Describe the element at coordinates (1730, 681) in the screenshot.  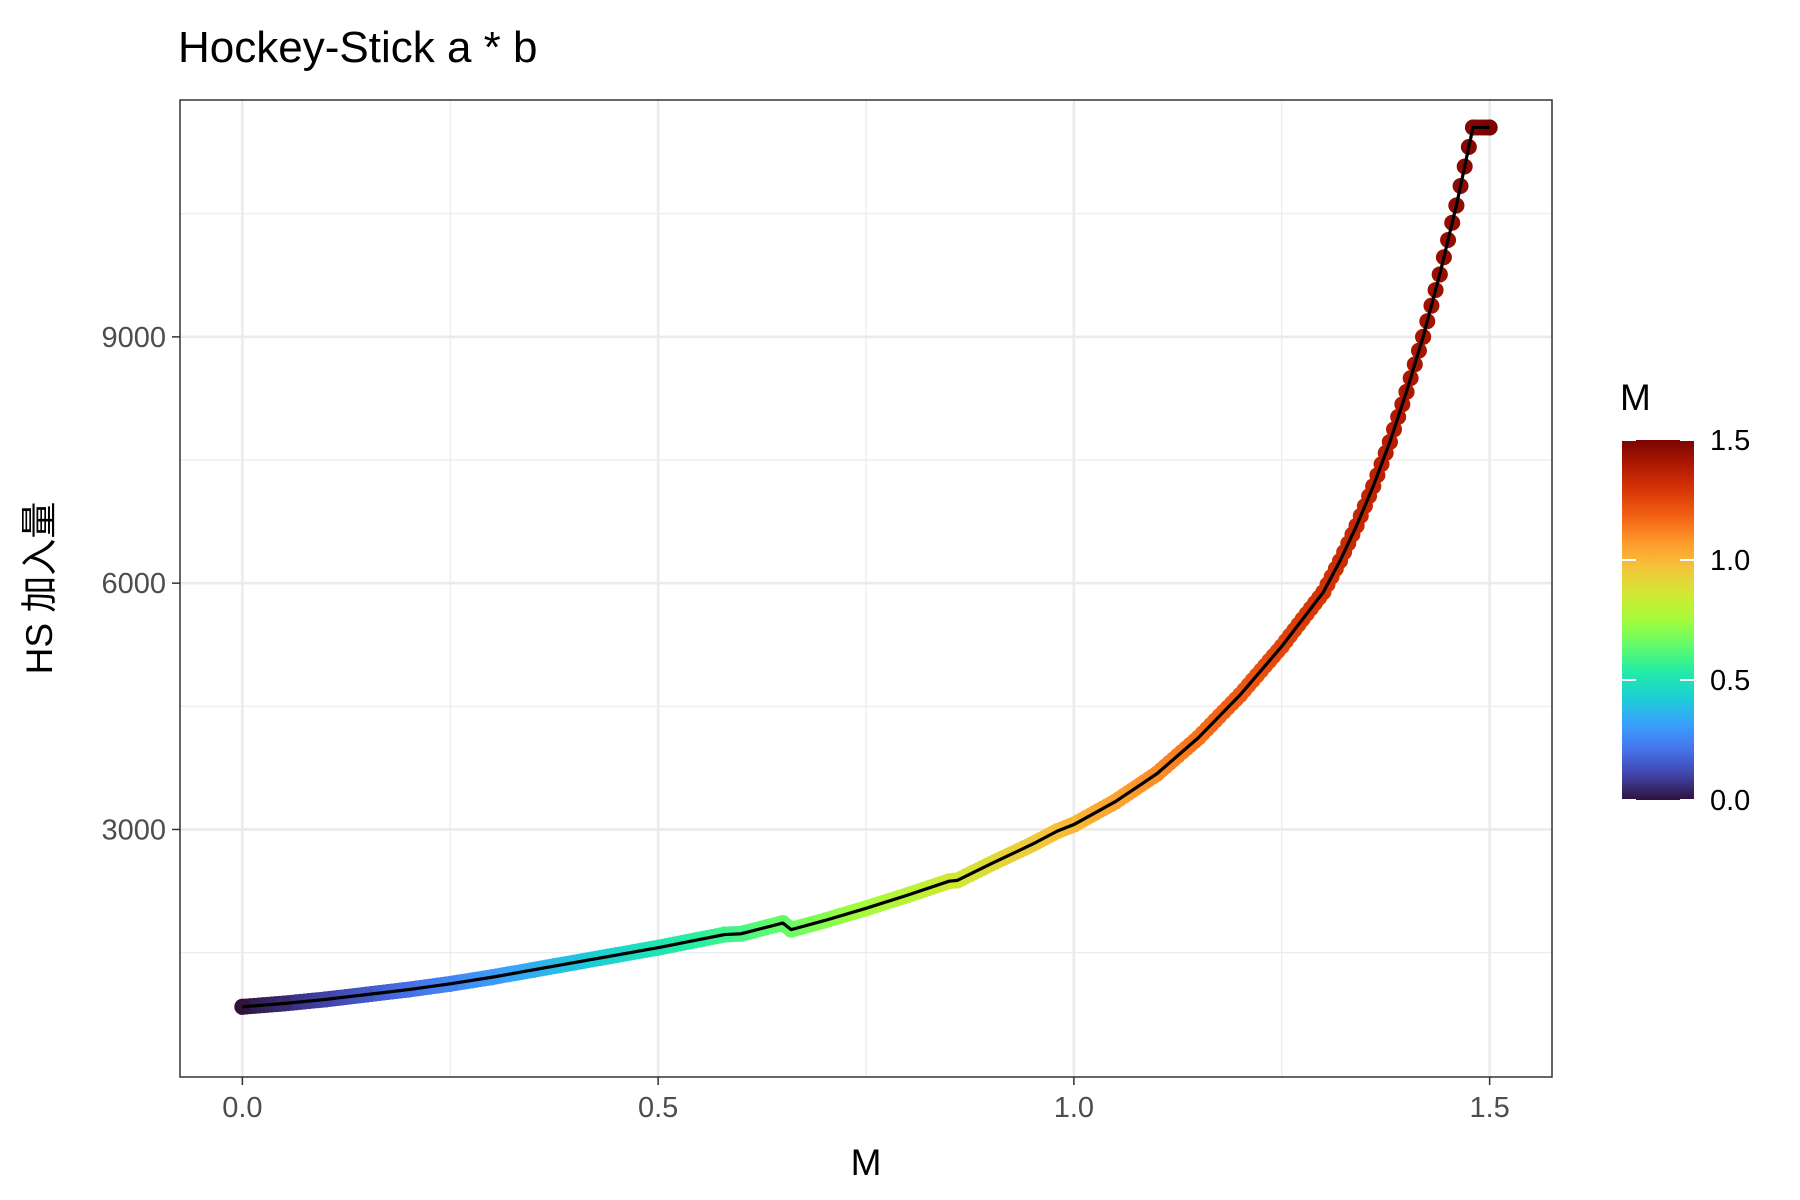
I see `colorbar-tick-label: 0.5` at that location.